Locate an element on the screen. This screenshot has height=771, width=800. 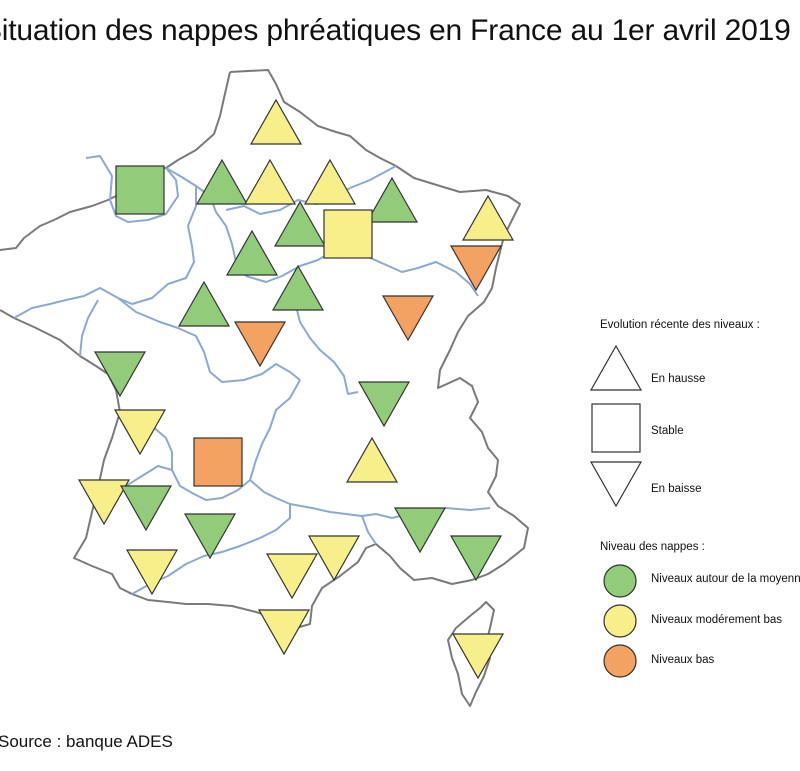
legend-baisse-symbol is located at coordinates (616, 484).